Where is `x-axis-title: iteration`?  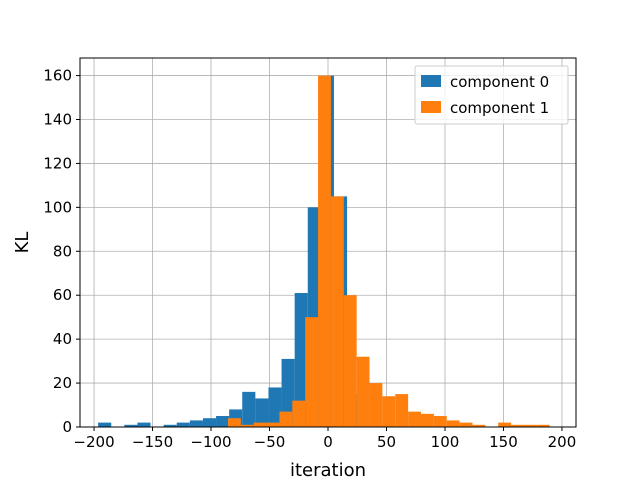
x-axis-title: iteration is located at coordinates (328, 470).